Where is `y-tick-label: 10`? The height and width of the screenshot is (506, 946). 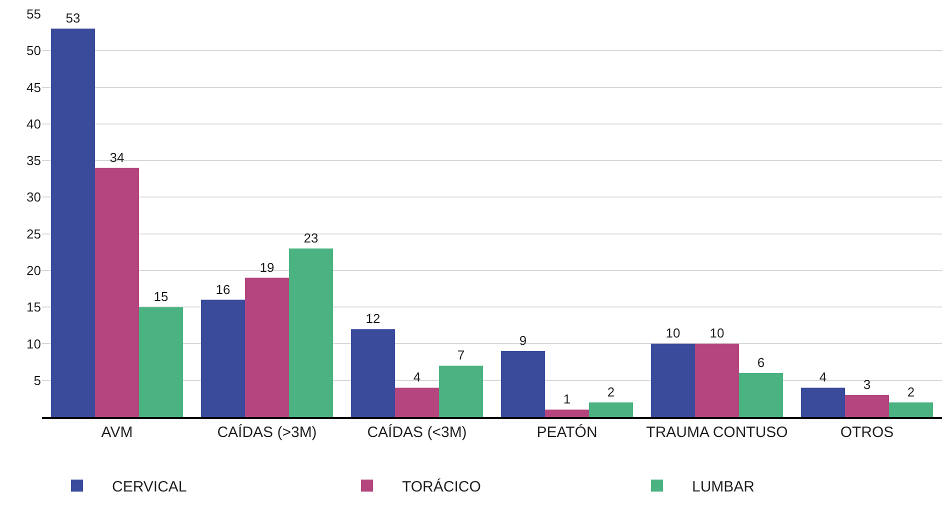
y-tick-label: 10 is located at coordinates (33, 344).